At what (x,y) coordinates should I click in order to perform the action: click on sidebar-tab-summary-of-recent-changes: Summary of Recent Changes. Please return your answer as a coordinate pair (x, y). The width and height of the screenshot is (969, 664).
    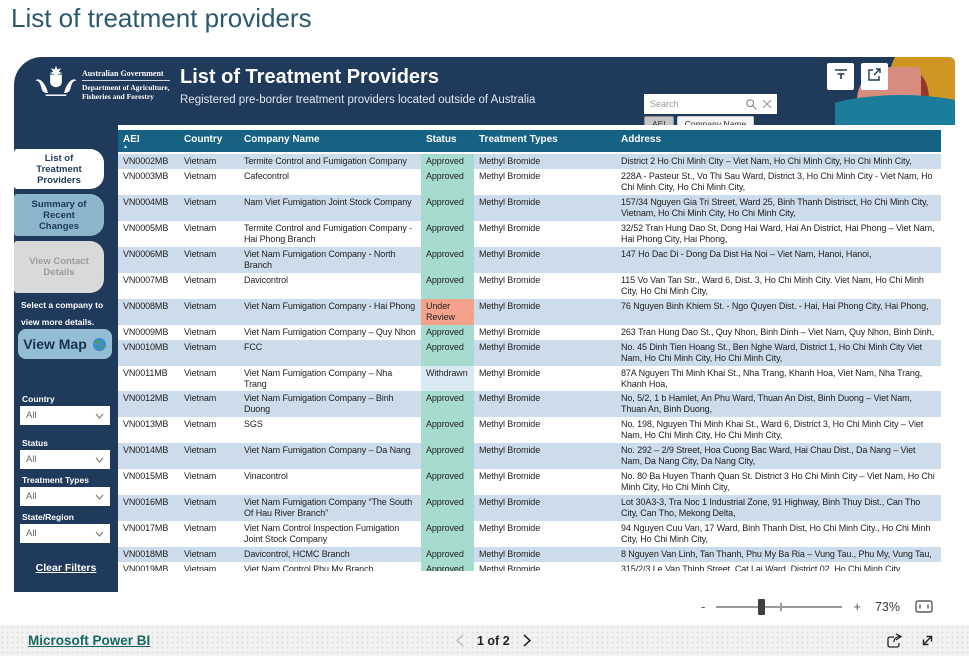
    Looking at the image, I should click on (59, 215).